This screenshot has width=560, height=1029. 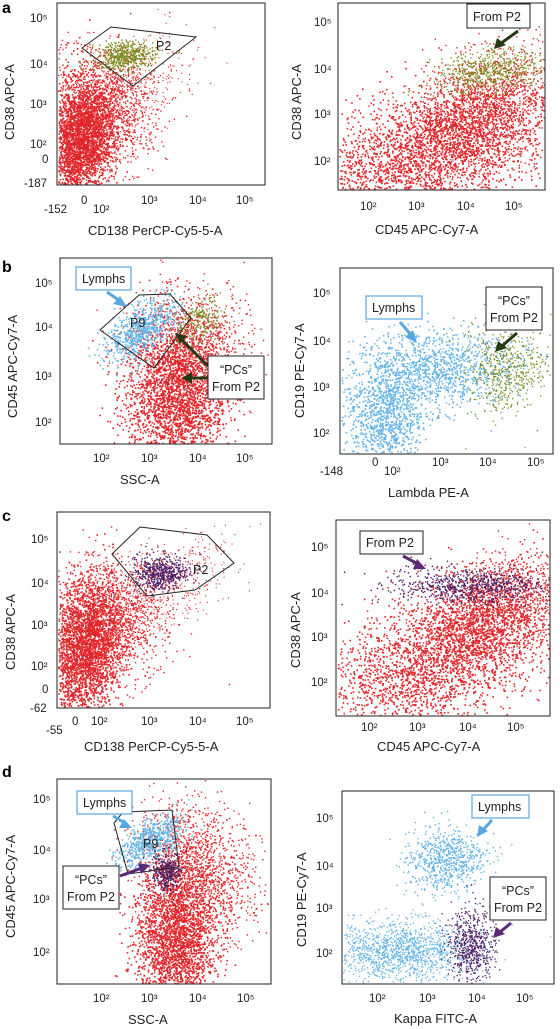 What do you see at coordinates (245, 201) in the screenshot?
I see `x-tick: 10⁵` at bounding box center [245, 201].